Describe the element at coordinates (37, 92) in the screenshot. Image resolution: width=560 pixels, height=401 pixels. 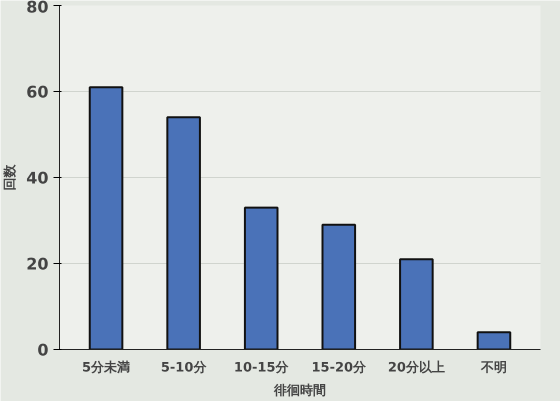
I see `y-tick-label: 60` at that location.